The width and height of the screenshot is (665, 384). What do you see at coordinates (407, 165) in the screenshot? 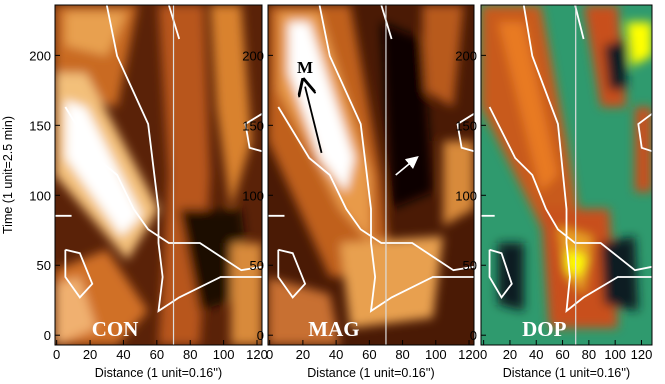
I see `pointer-arrow` at bounding box center [407, 165].